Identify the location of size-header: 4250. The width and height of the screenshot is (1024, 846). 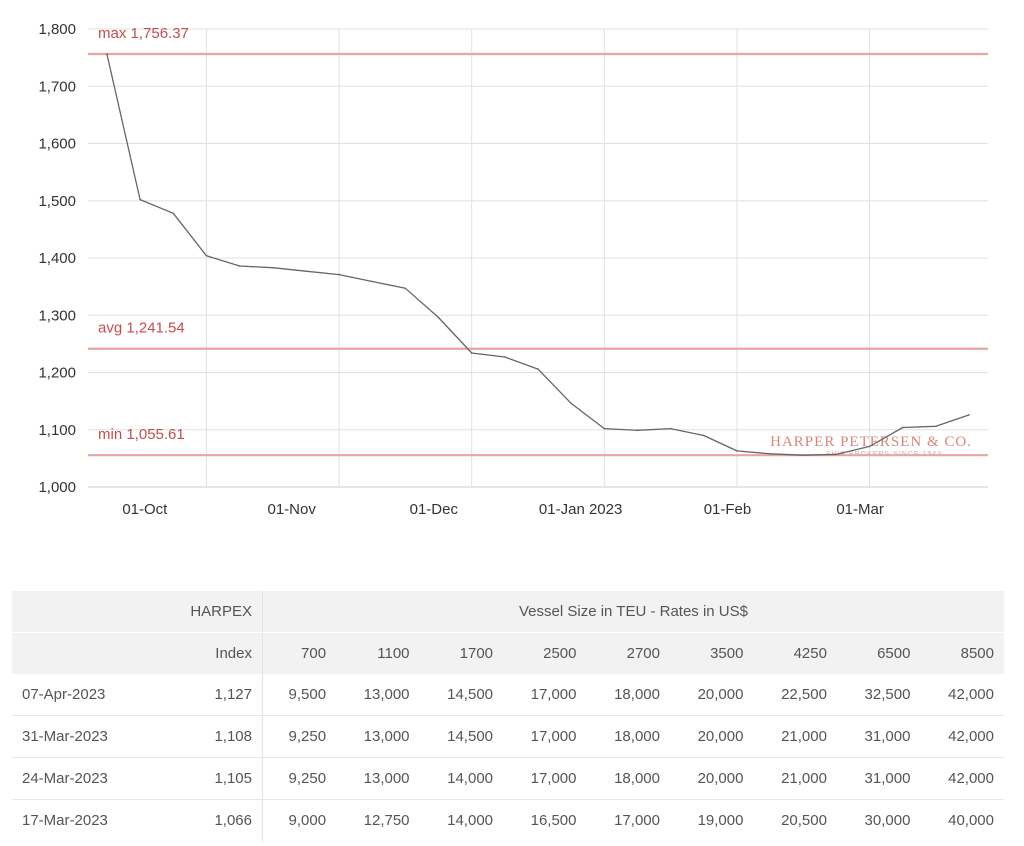
(810, 653).